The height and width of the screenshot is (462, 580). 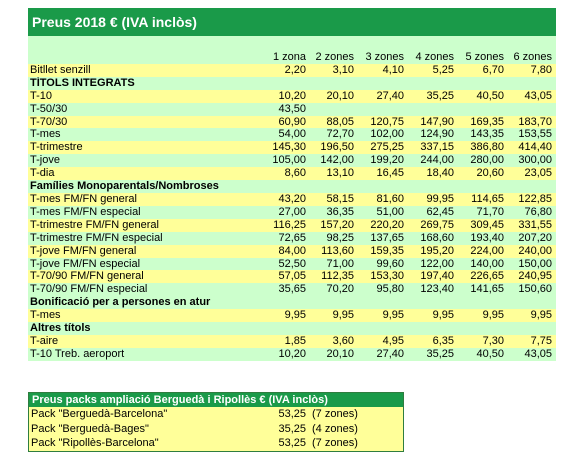 I want to click on price-cell: 244,00, so click(x=433, y=161).